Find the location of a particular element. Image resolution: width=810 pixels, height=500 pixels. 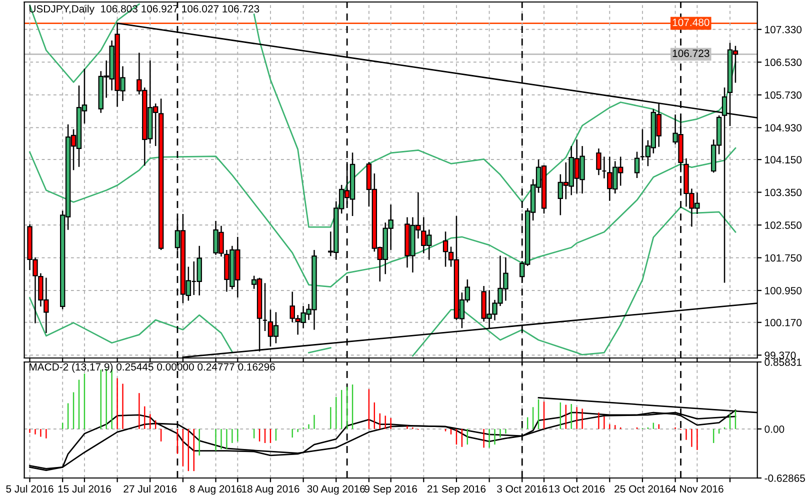

y-tick-label: 0.00 is located at coordinates (774, 429).